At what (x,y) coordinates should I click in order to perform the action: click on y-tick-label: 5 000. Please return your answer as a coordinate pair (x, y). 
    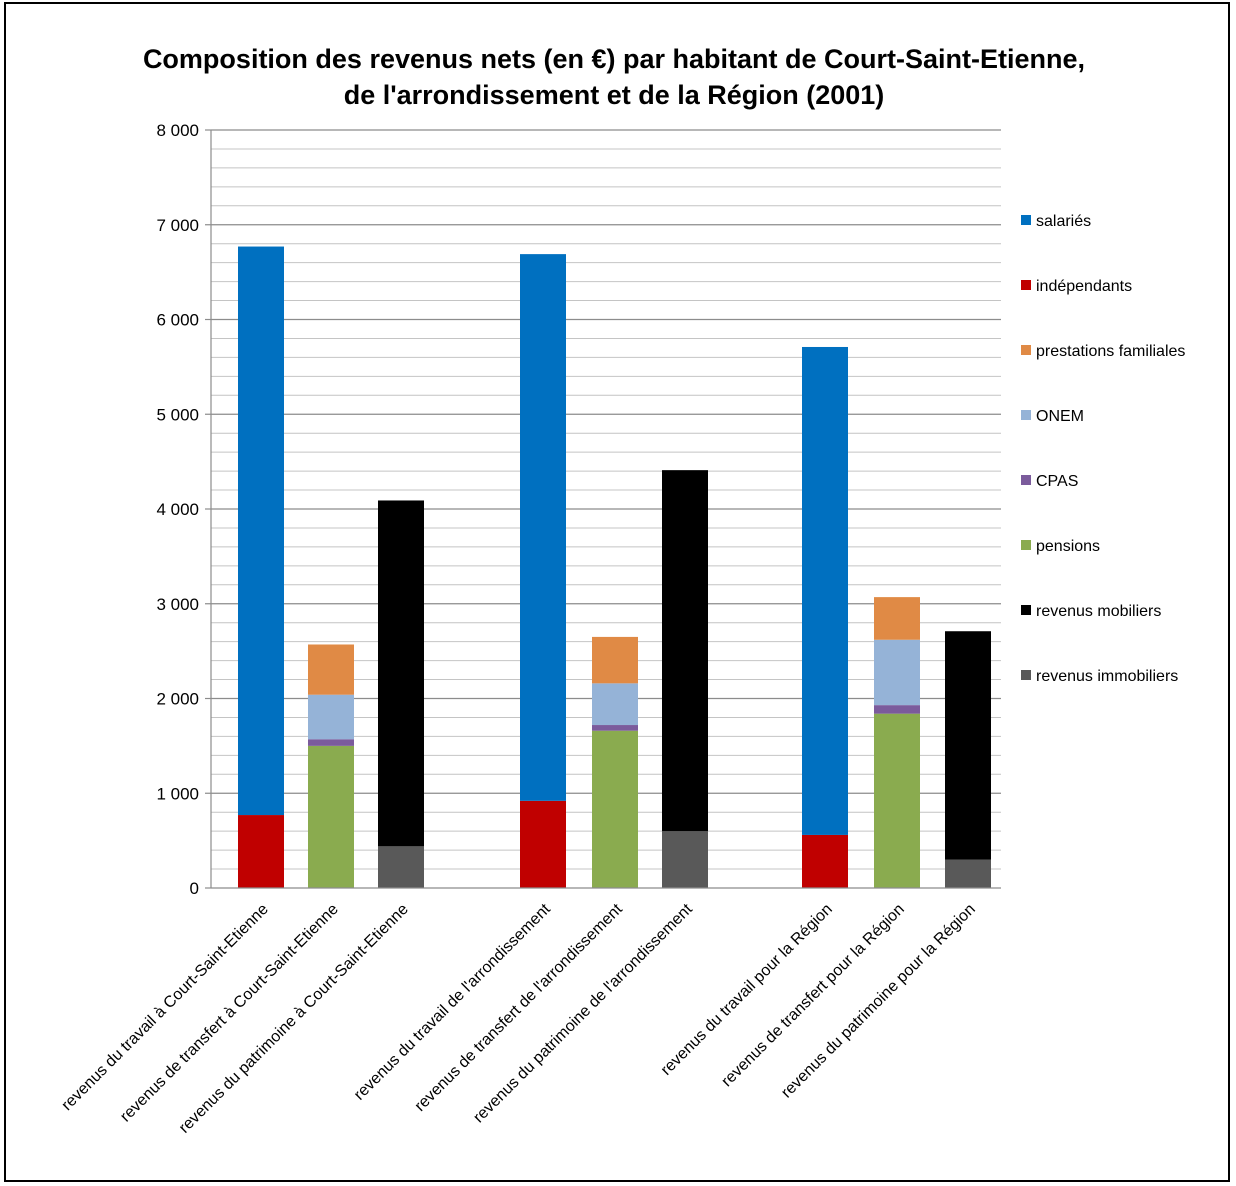
    Looking at the image, I should click on (177, 414).